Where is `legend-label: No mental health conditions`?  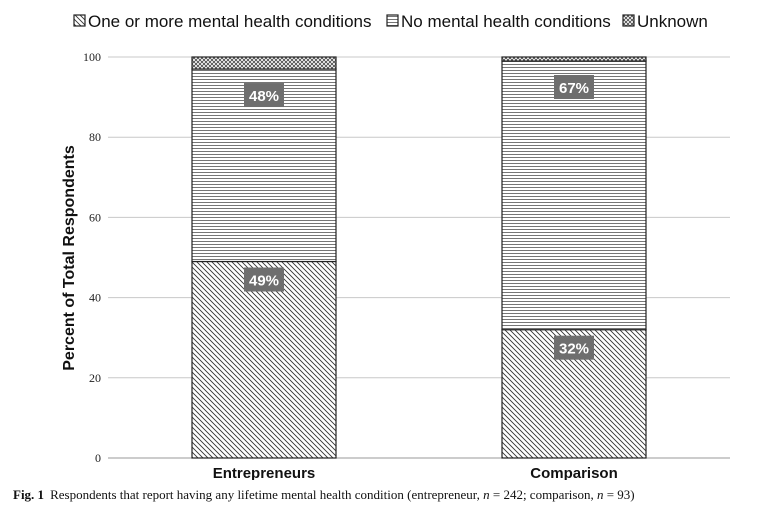 legend-label: No mental health conditions is located at coordinates (506, 21).